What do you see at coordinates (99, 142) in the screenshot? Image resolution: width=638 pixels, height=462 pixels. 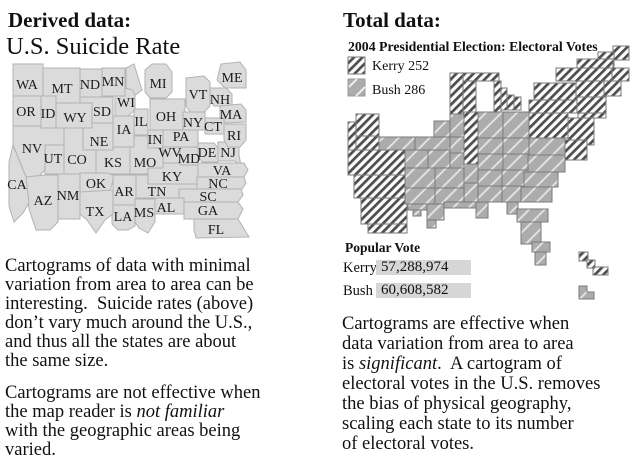 I see `svg-text: NE` at bounding box center [99, 142].